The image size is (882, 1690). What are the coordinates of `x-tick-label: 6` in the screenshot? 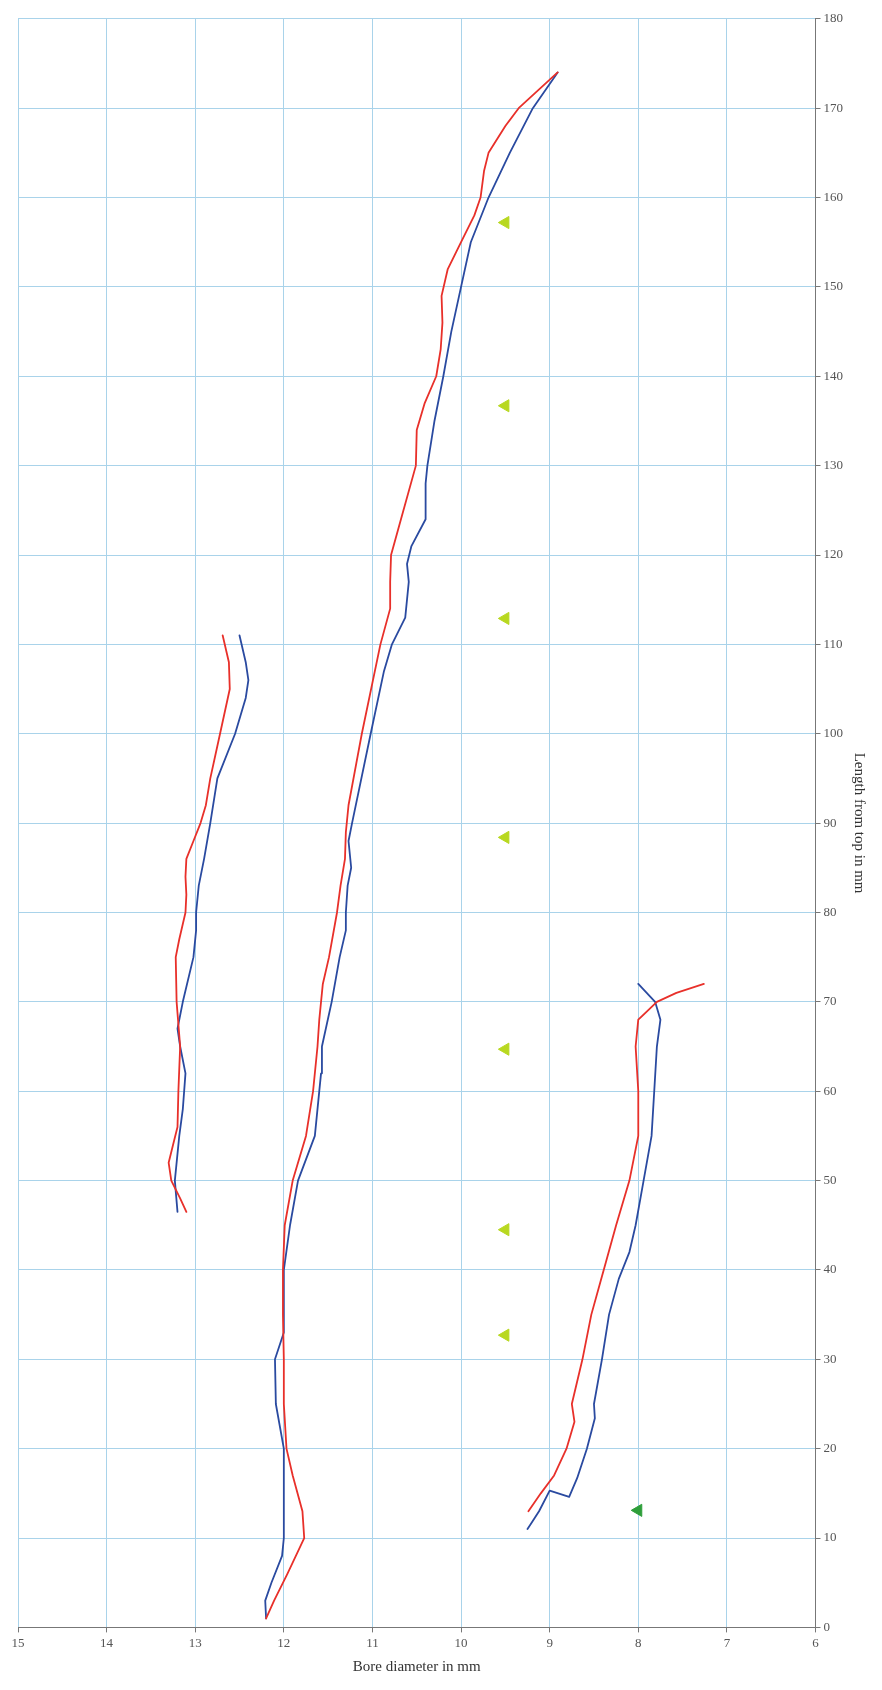 It's located at (816, 1642).